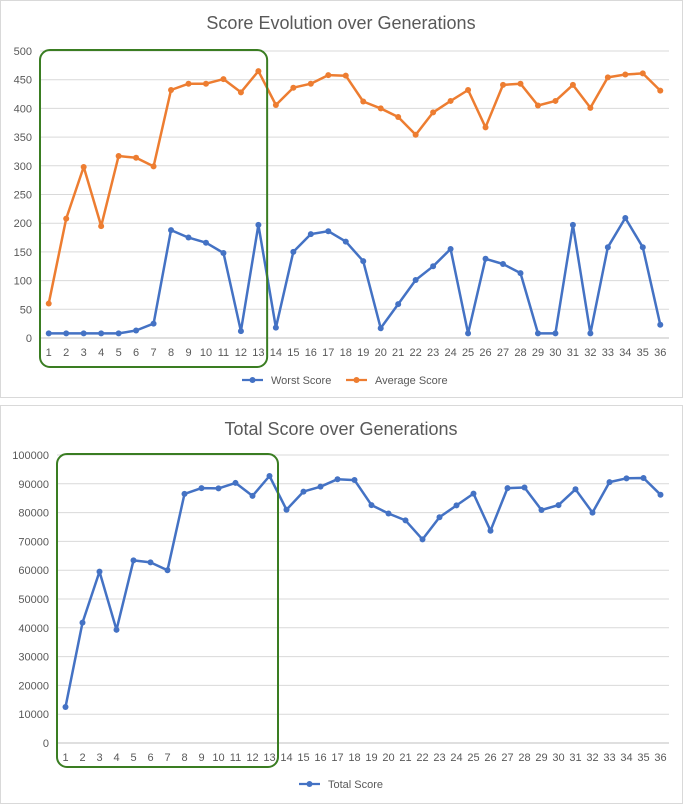 This screenshot has height=804, width=683. Describe the element at coordinates (84, 353) in the screenshot. I see `x-tick-label: 3` at that location.